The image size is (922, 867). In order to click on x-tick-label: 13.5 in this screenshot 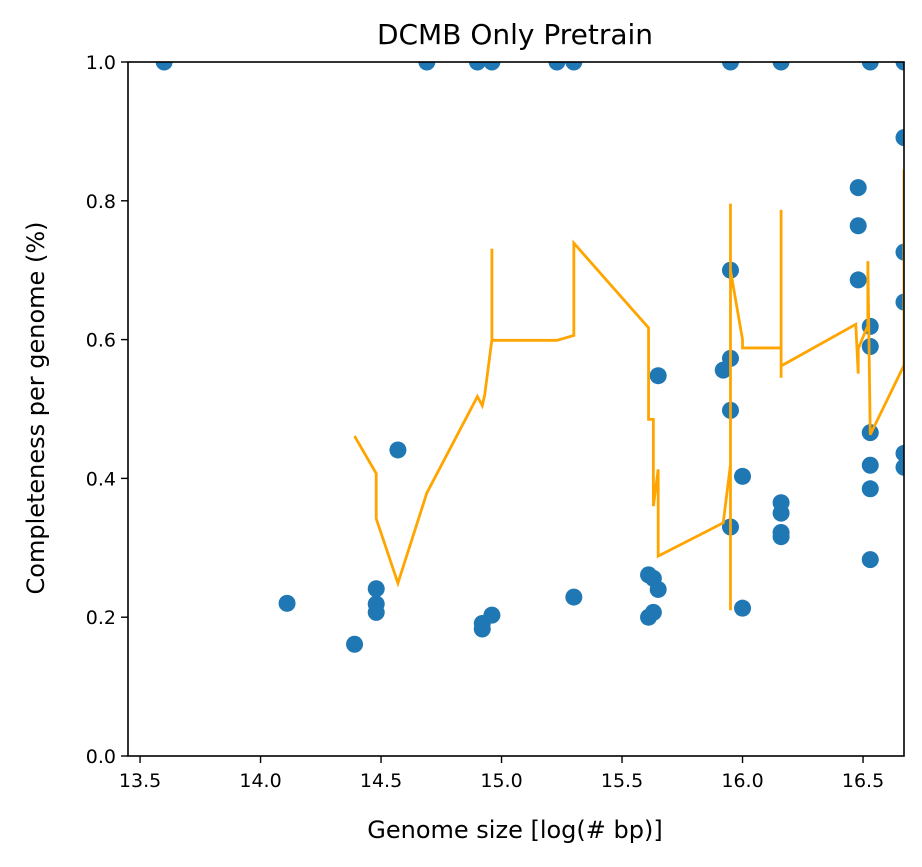, I will do `click(140, 781)`.